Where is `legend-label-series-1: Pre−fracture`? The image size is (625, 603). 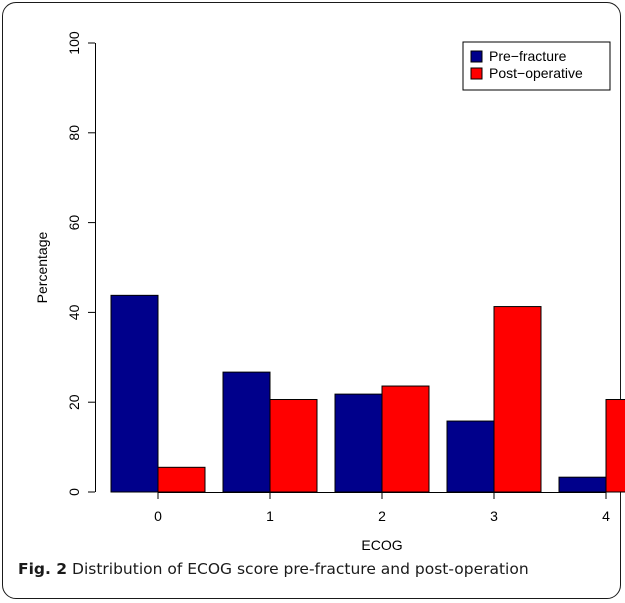 legend-label-series-1: Pre−fracture is located at coordinates (528, 56).